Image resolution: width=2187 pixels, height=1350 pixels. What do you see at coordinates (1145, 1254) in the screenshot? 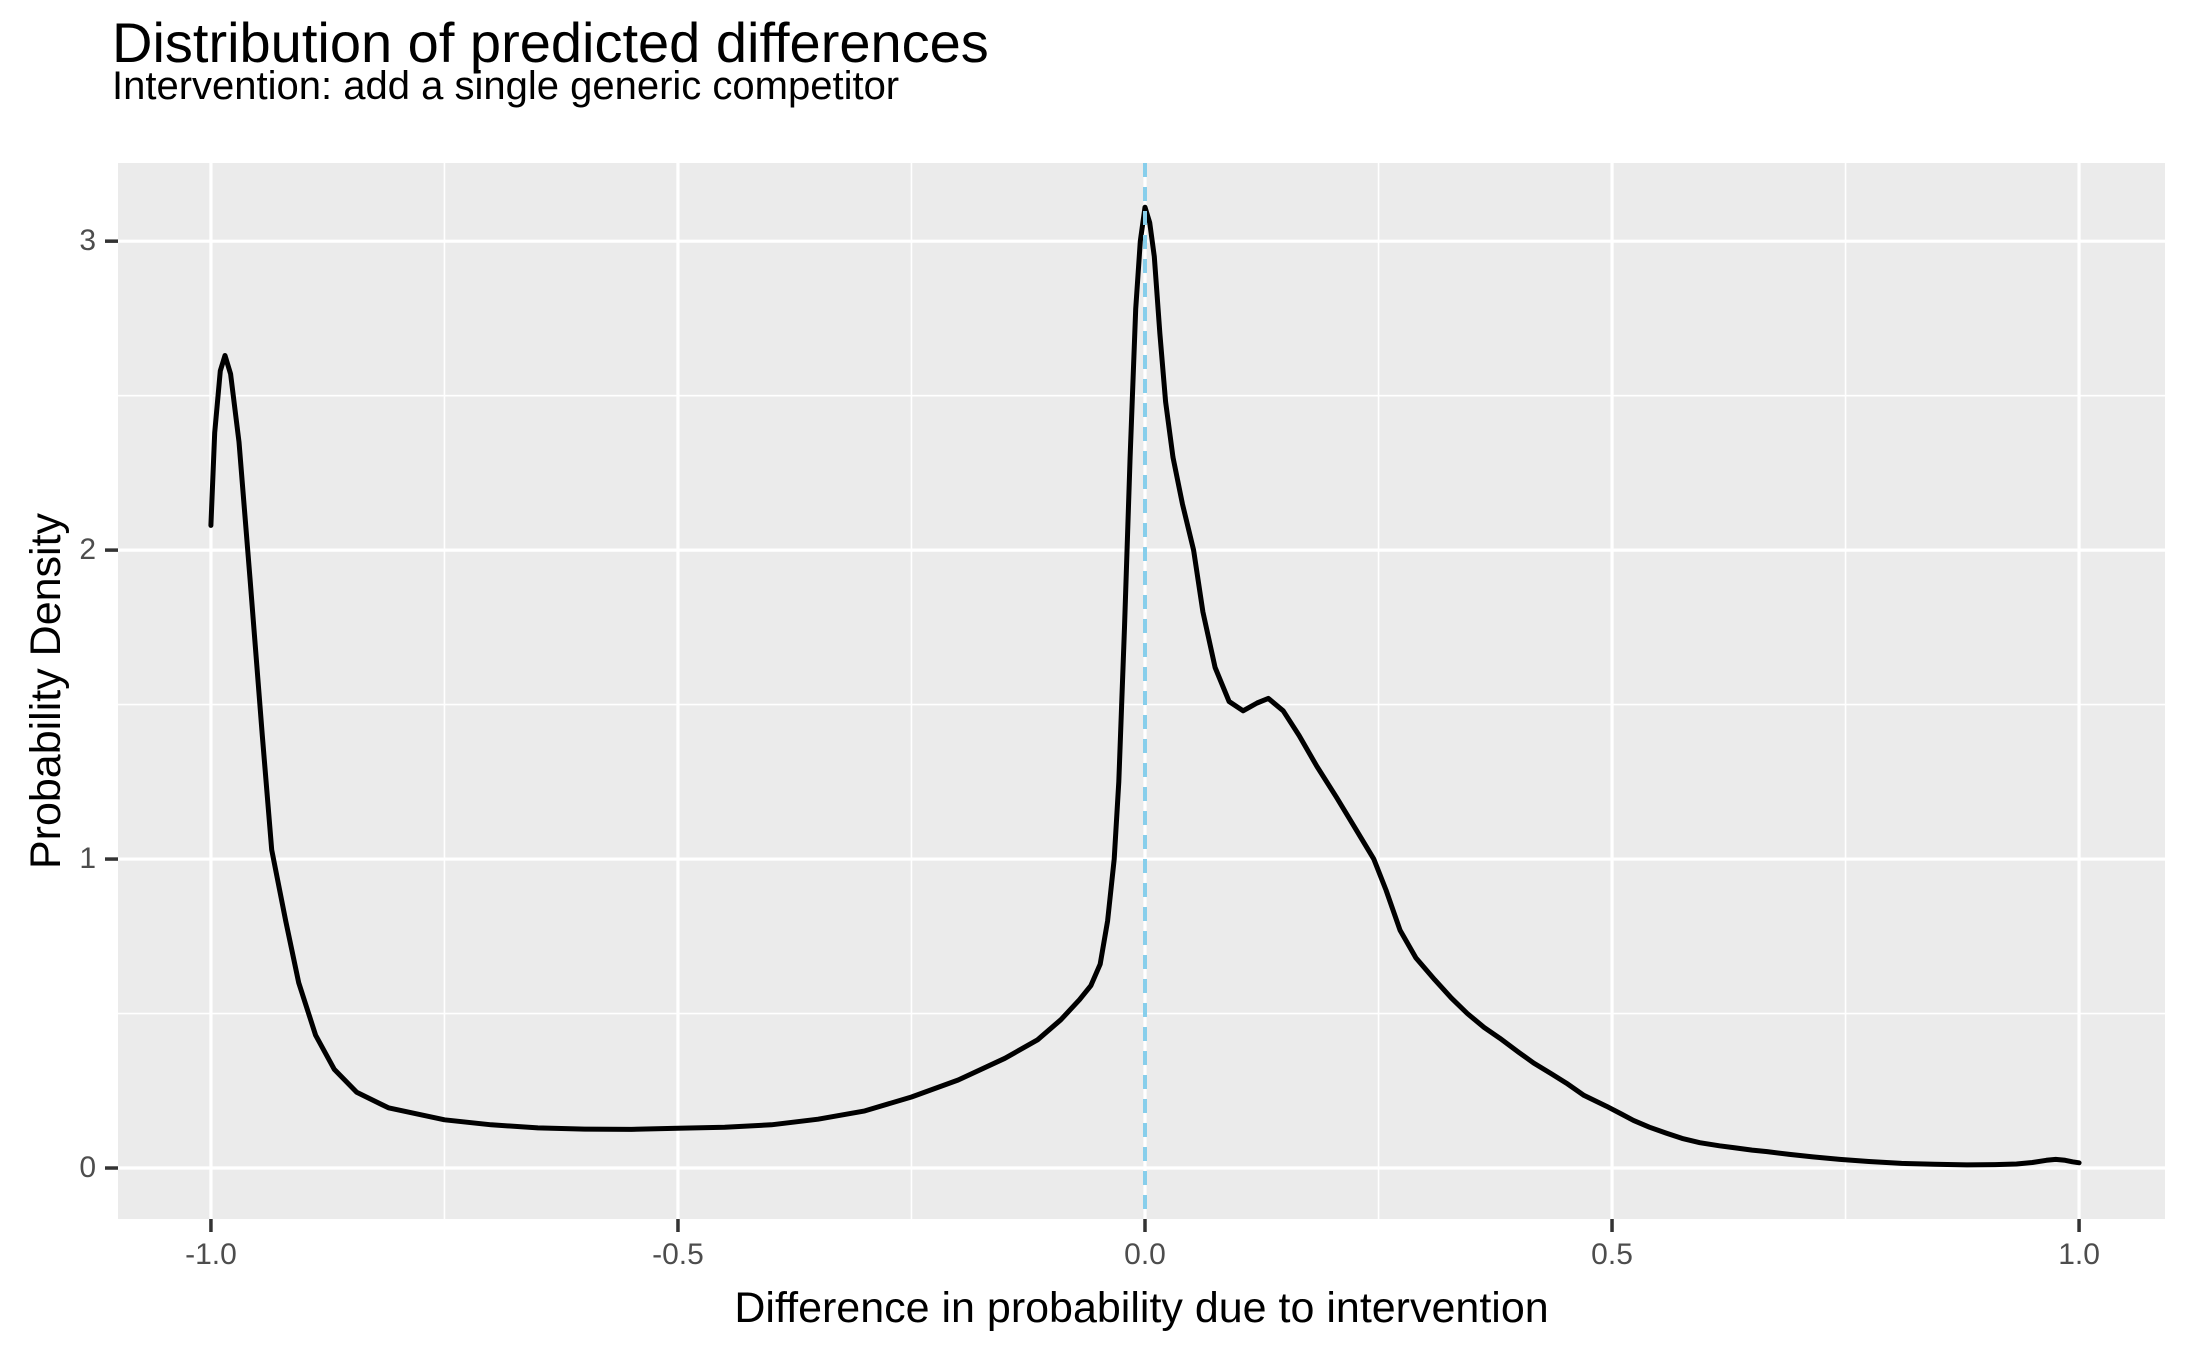
I see `x-tick-label: 0.0` at bounding box center [1145, 1254].